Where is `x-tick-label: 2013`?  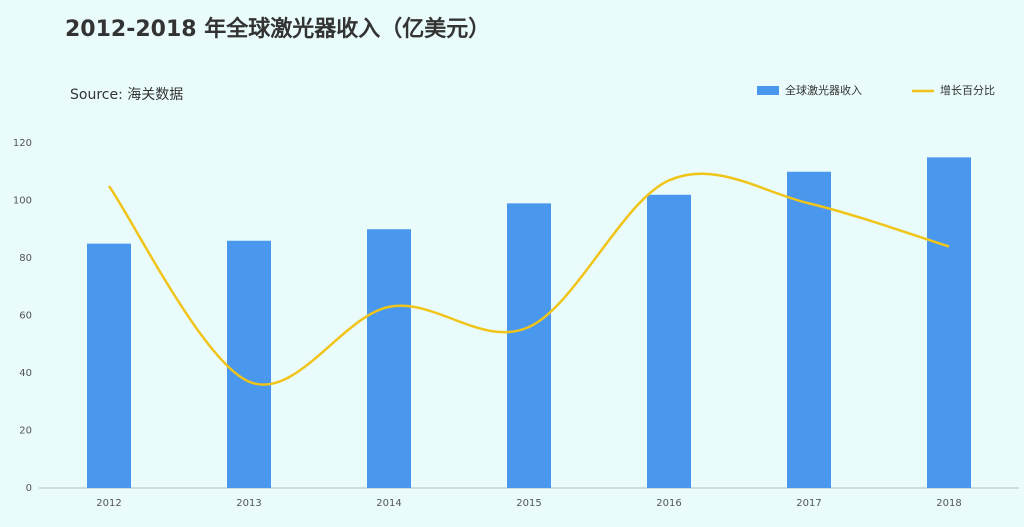
x-tick-label: 2013 is located at coordinates (248, 503).